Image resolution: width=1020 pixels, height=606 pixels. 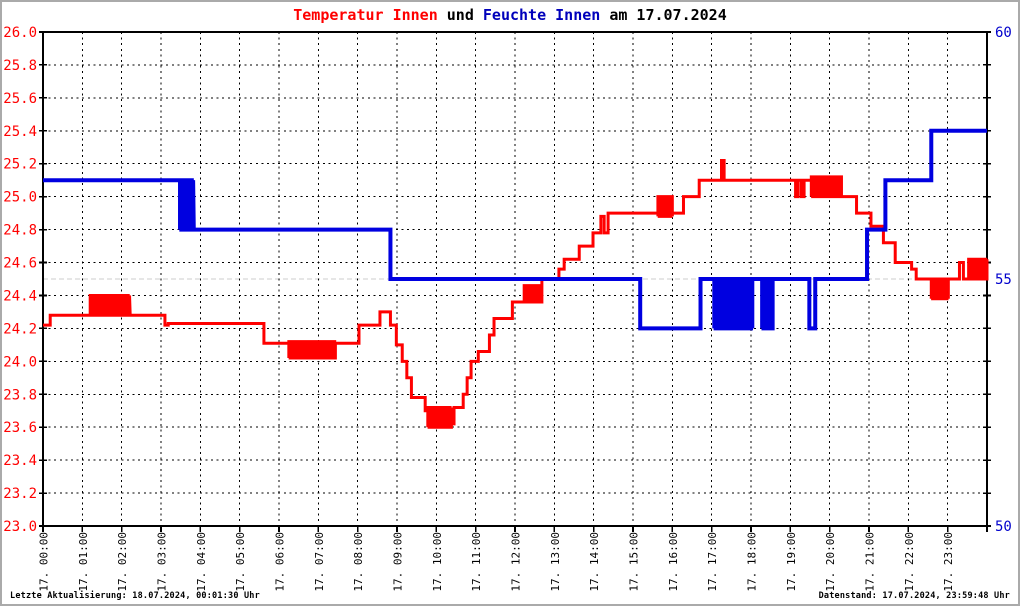 I want to click on title-temperature-label: Temperatur Innen, so click(x=365, y=15).